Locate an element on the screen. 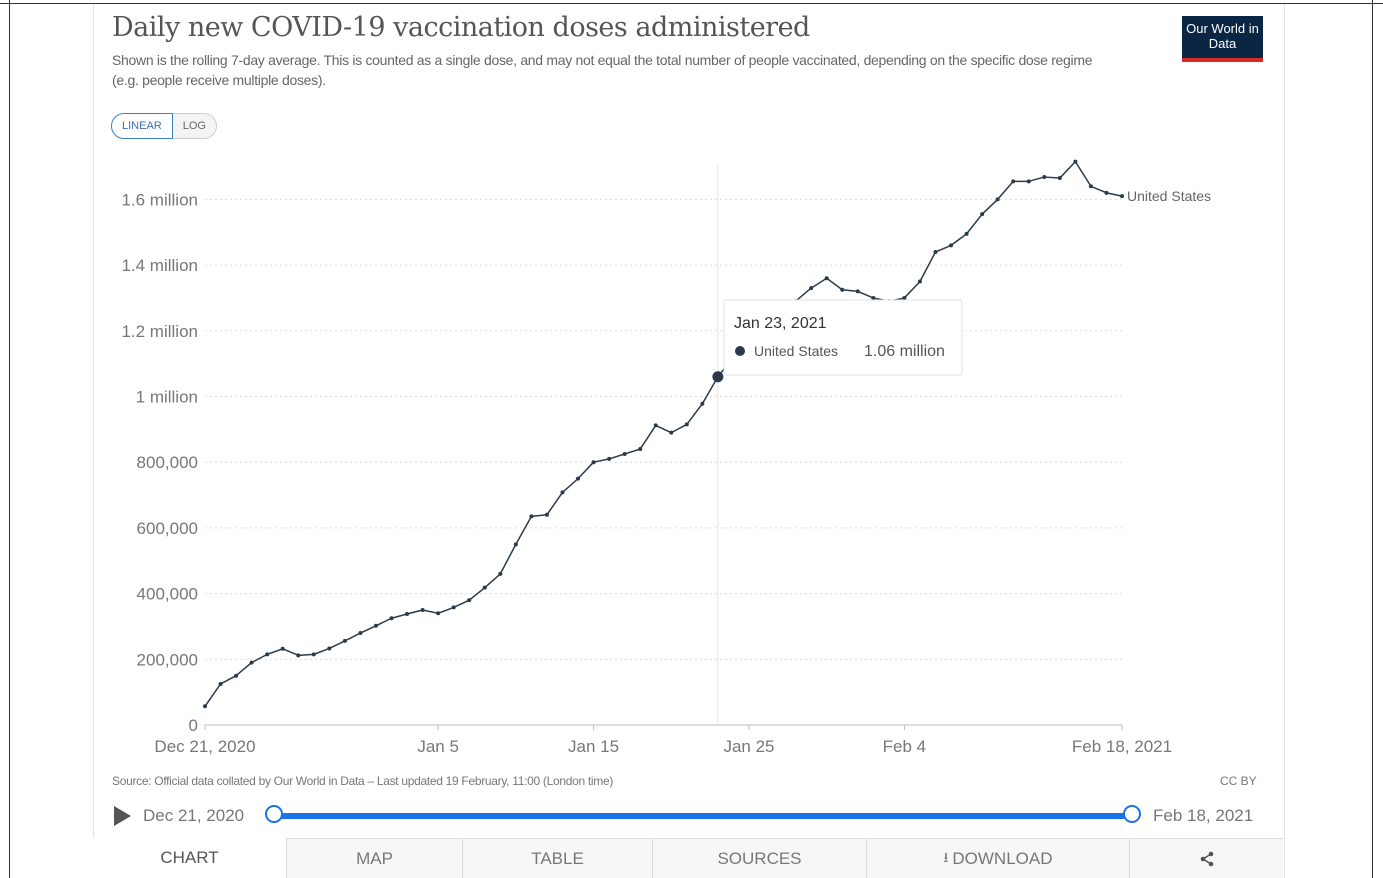 The height and width of the screenshot is (878, 1383). y-tick-label: 1.2 million is located at coordinates (159, 331).